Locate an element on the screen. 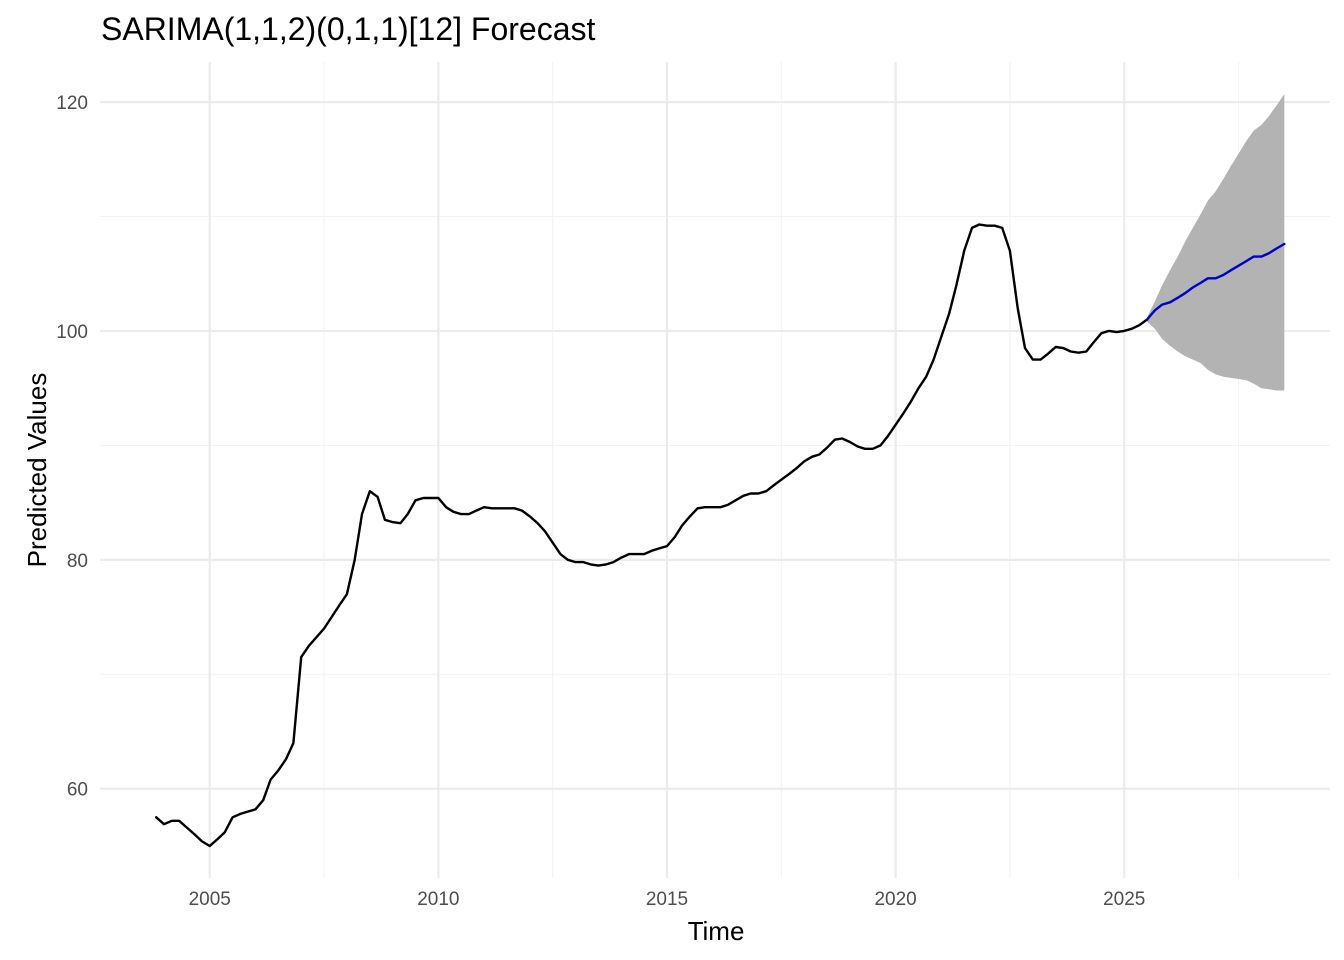  y-tick-label: 60 is located at coordinates (77, 790).